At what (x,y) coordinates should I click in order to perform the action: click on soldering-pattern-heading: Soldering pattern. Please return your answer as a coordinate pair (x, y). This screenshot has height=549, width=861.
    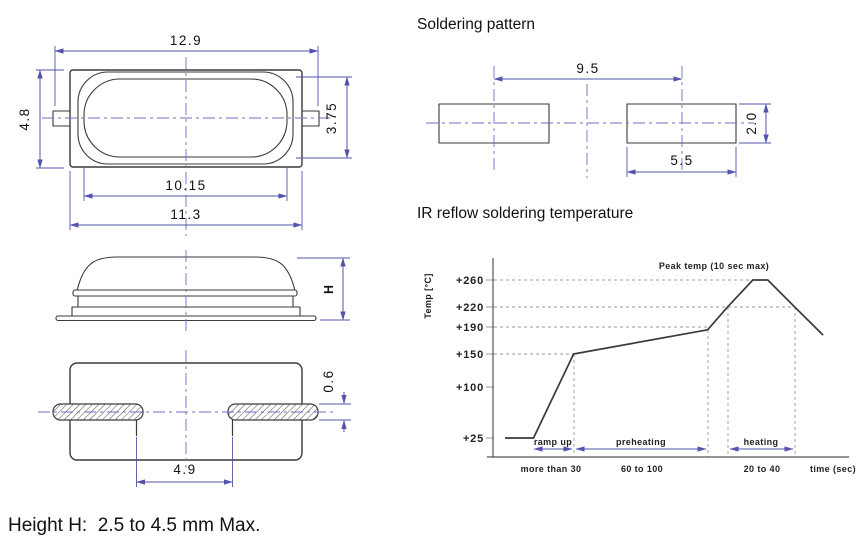
    Looking at the image, I should click on (476, 24).